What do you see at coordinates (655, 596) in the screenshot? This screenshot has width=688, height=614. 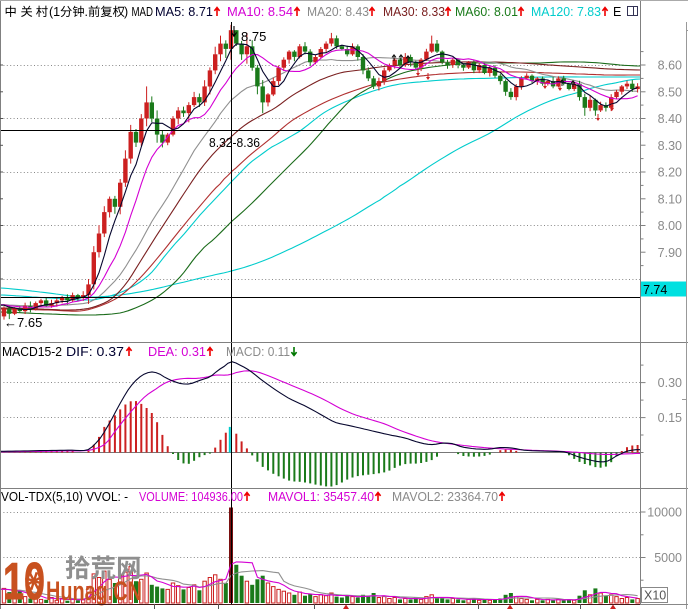 I see `svg-text: X10` at bounding box center [655, 596].